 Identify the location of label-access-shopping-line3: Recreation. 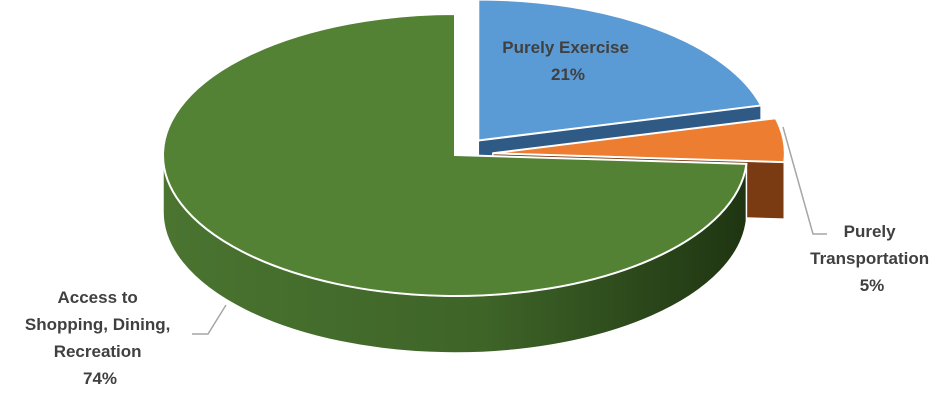
(98, 351).